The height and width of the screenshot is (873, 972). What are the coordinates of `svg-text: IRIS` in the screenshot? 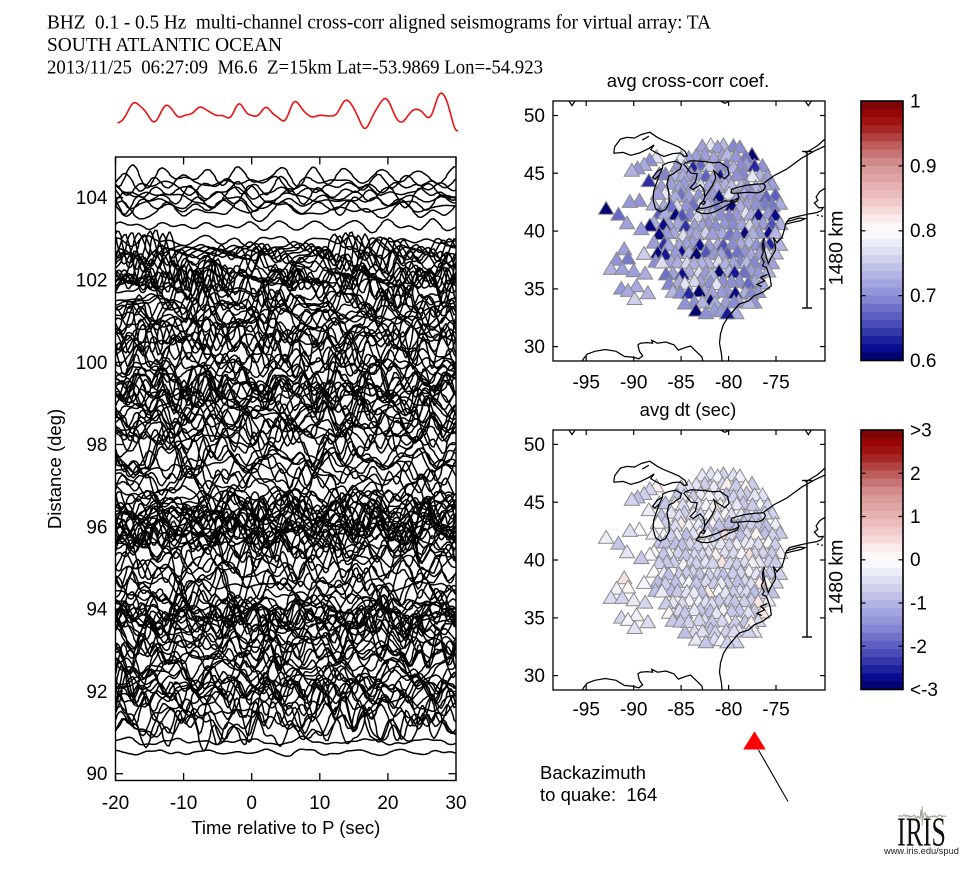 It's located at (921, 832).